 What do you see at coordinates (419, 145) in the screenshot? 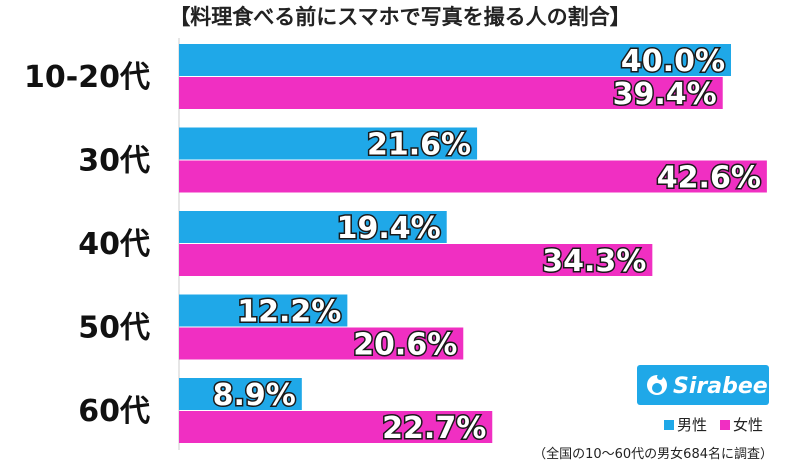
I see `bar-value-label: 21.6%` at bounding box center [419, 145].